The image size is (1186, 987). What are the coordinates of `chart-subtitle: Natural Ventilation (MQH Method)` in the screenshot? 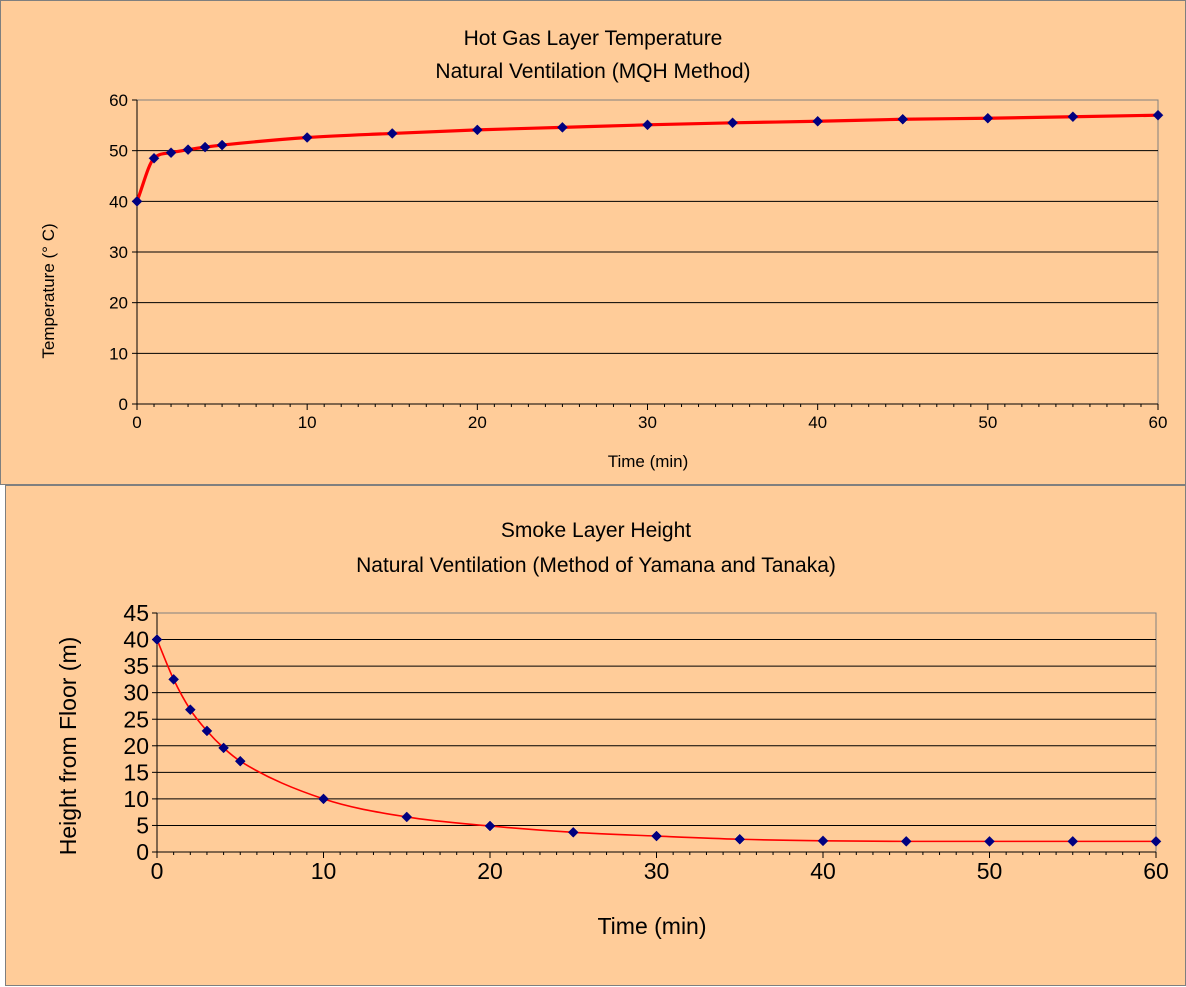 It's located at (592, 71).